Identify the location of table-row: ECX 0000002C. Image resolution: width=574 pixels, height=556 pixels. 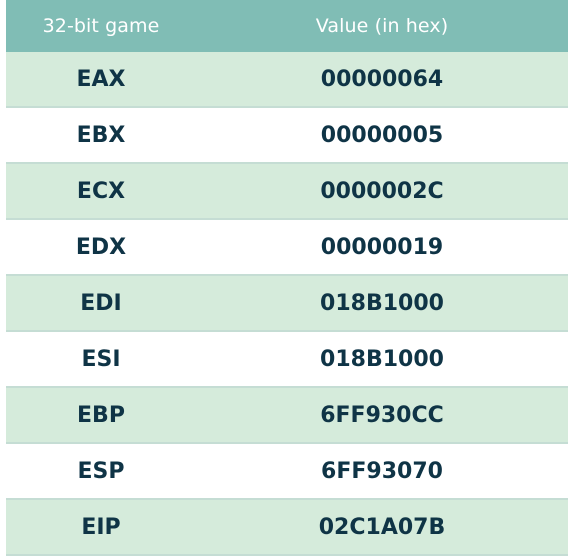
(287, 191).